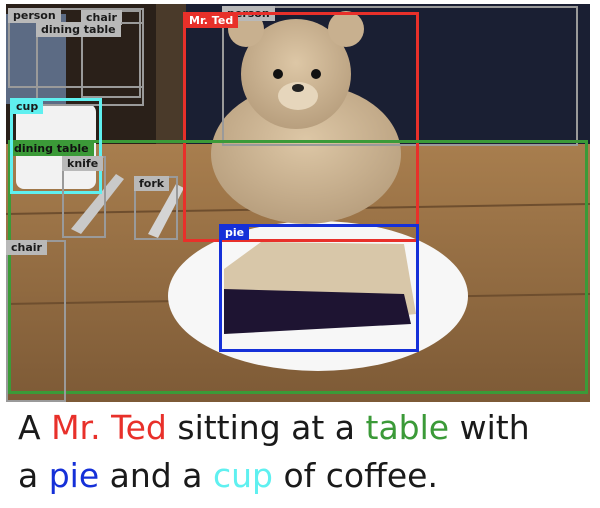 The height and width of the screenshot is (508, 600). I want to click on knife-shape, so click(97, 204).